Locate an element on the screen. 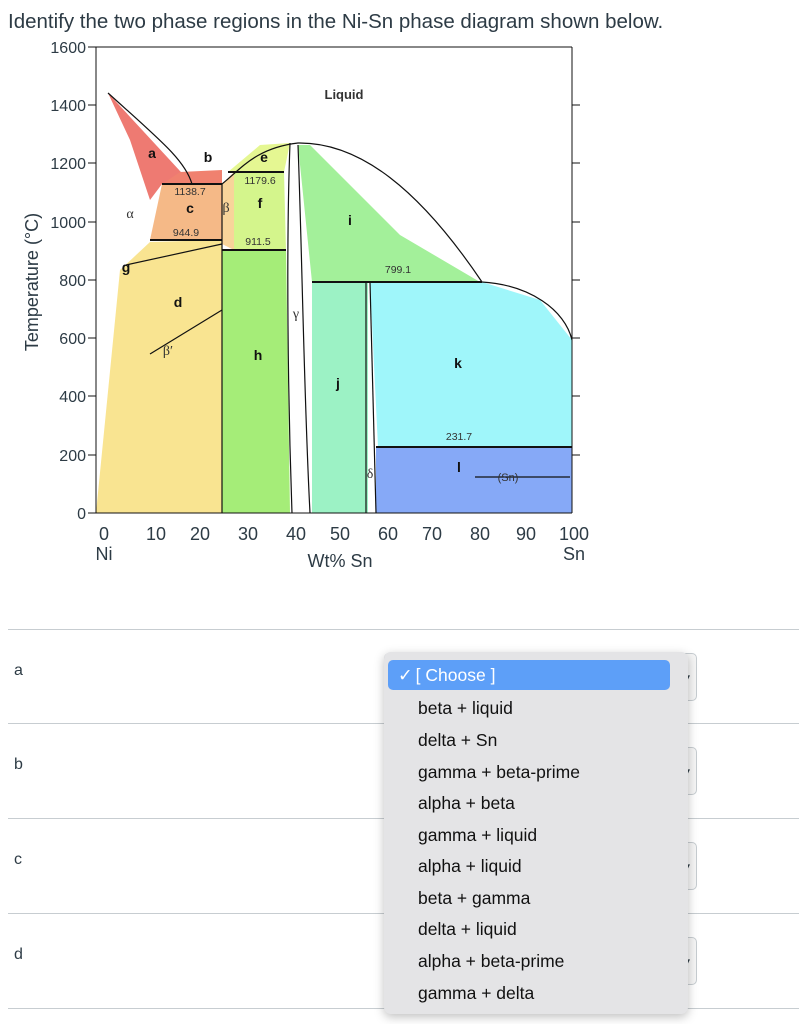 The image size is (799, 1024). region-label-h: h is located at coordinates (258, 355).